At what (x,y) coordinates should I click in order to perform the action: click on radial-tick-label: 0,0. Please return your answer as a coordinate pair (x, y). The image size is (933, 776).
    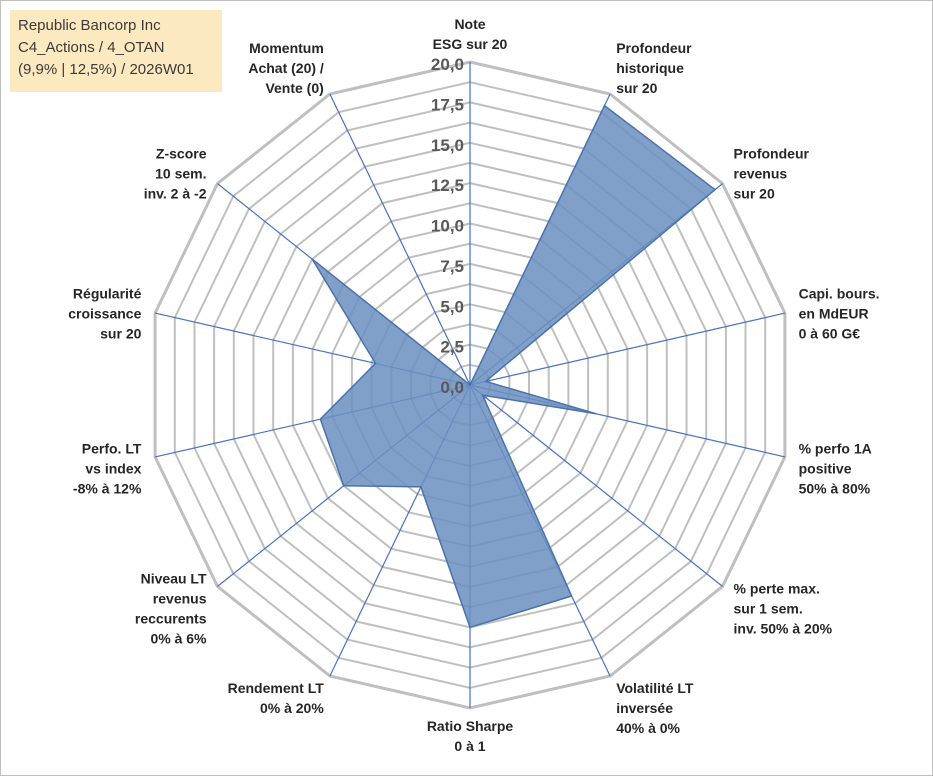
    Looking at the image, I should click on (452, 387).